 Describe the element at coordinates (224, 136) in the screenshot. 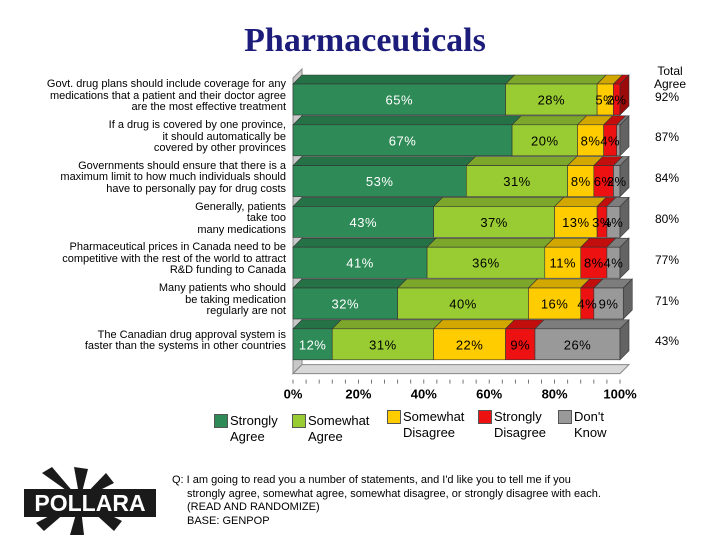

I see `statement-line: it should automatically be` at that location.